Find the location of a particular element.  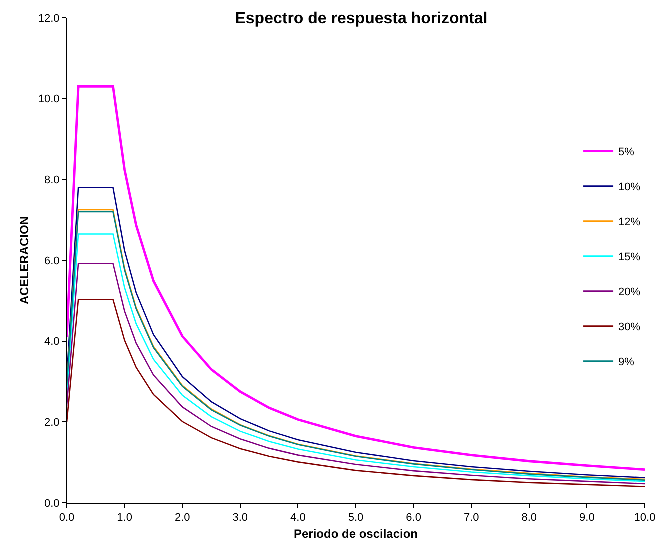

legend-label: 20% is located at coordinates (629, 292).